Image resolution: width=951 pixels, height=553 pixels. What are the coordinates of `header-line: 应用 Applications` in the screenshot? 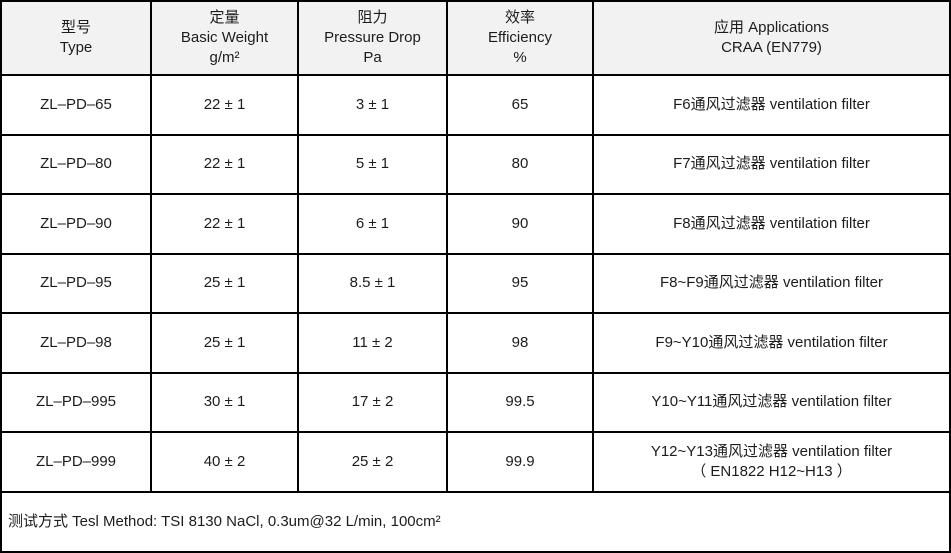 It's located at (771, 27).